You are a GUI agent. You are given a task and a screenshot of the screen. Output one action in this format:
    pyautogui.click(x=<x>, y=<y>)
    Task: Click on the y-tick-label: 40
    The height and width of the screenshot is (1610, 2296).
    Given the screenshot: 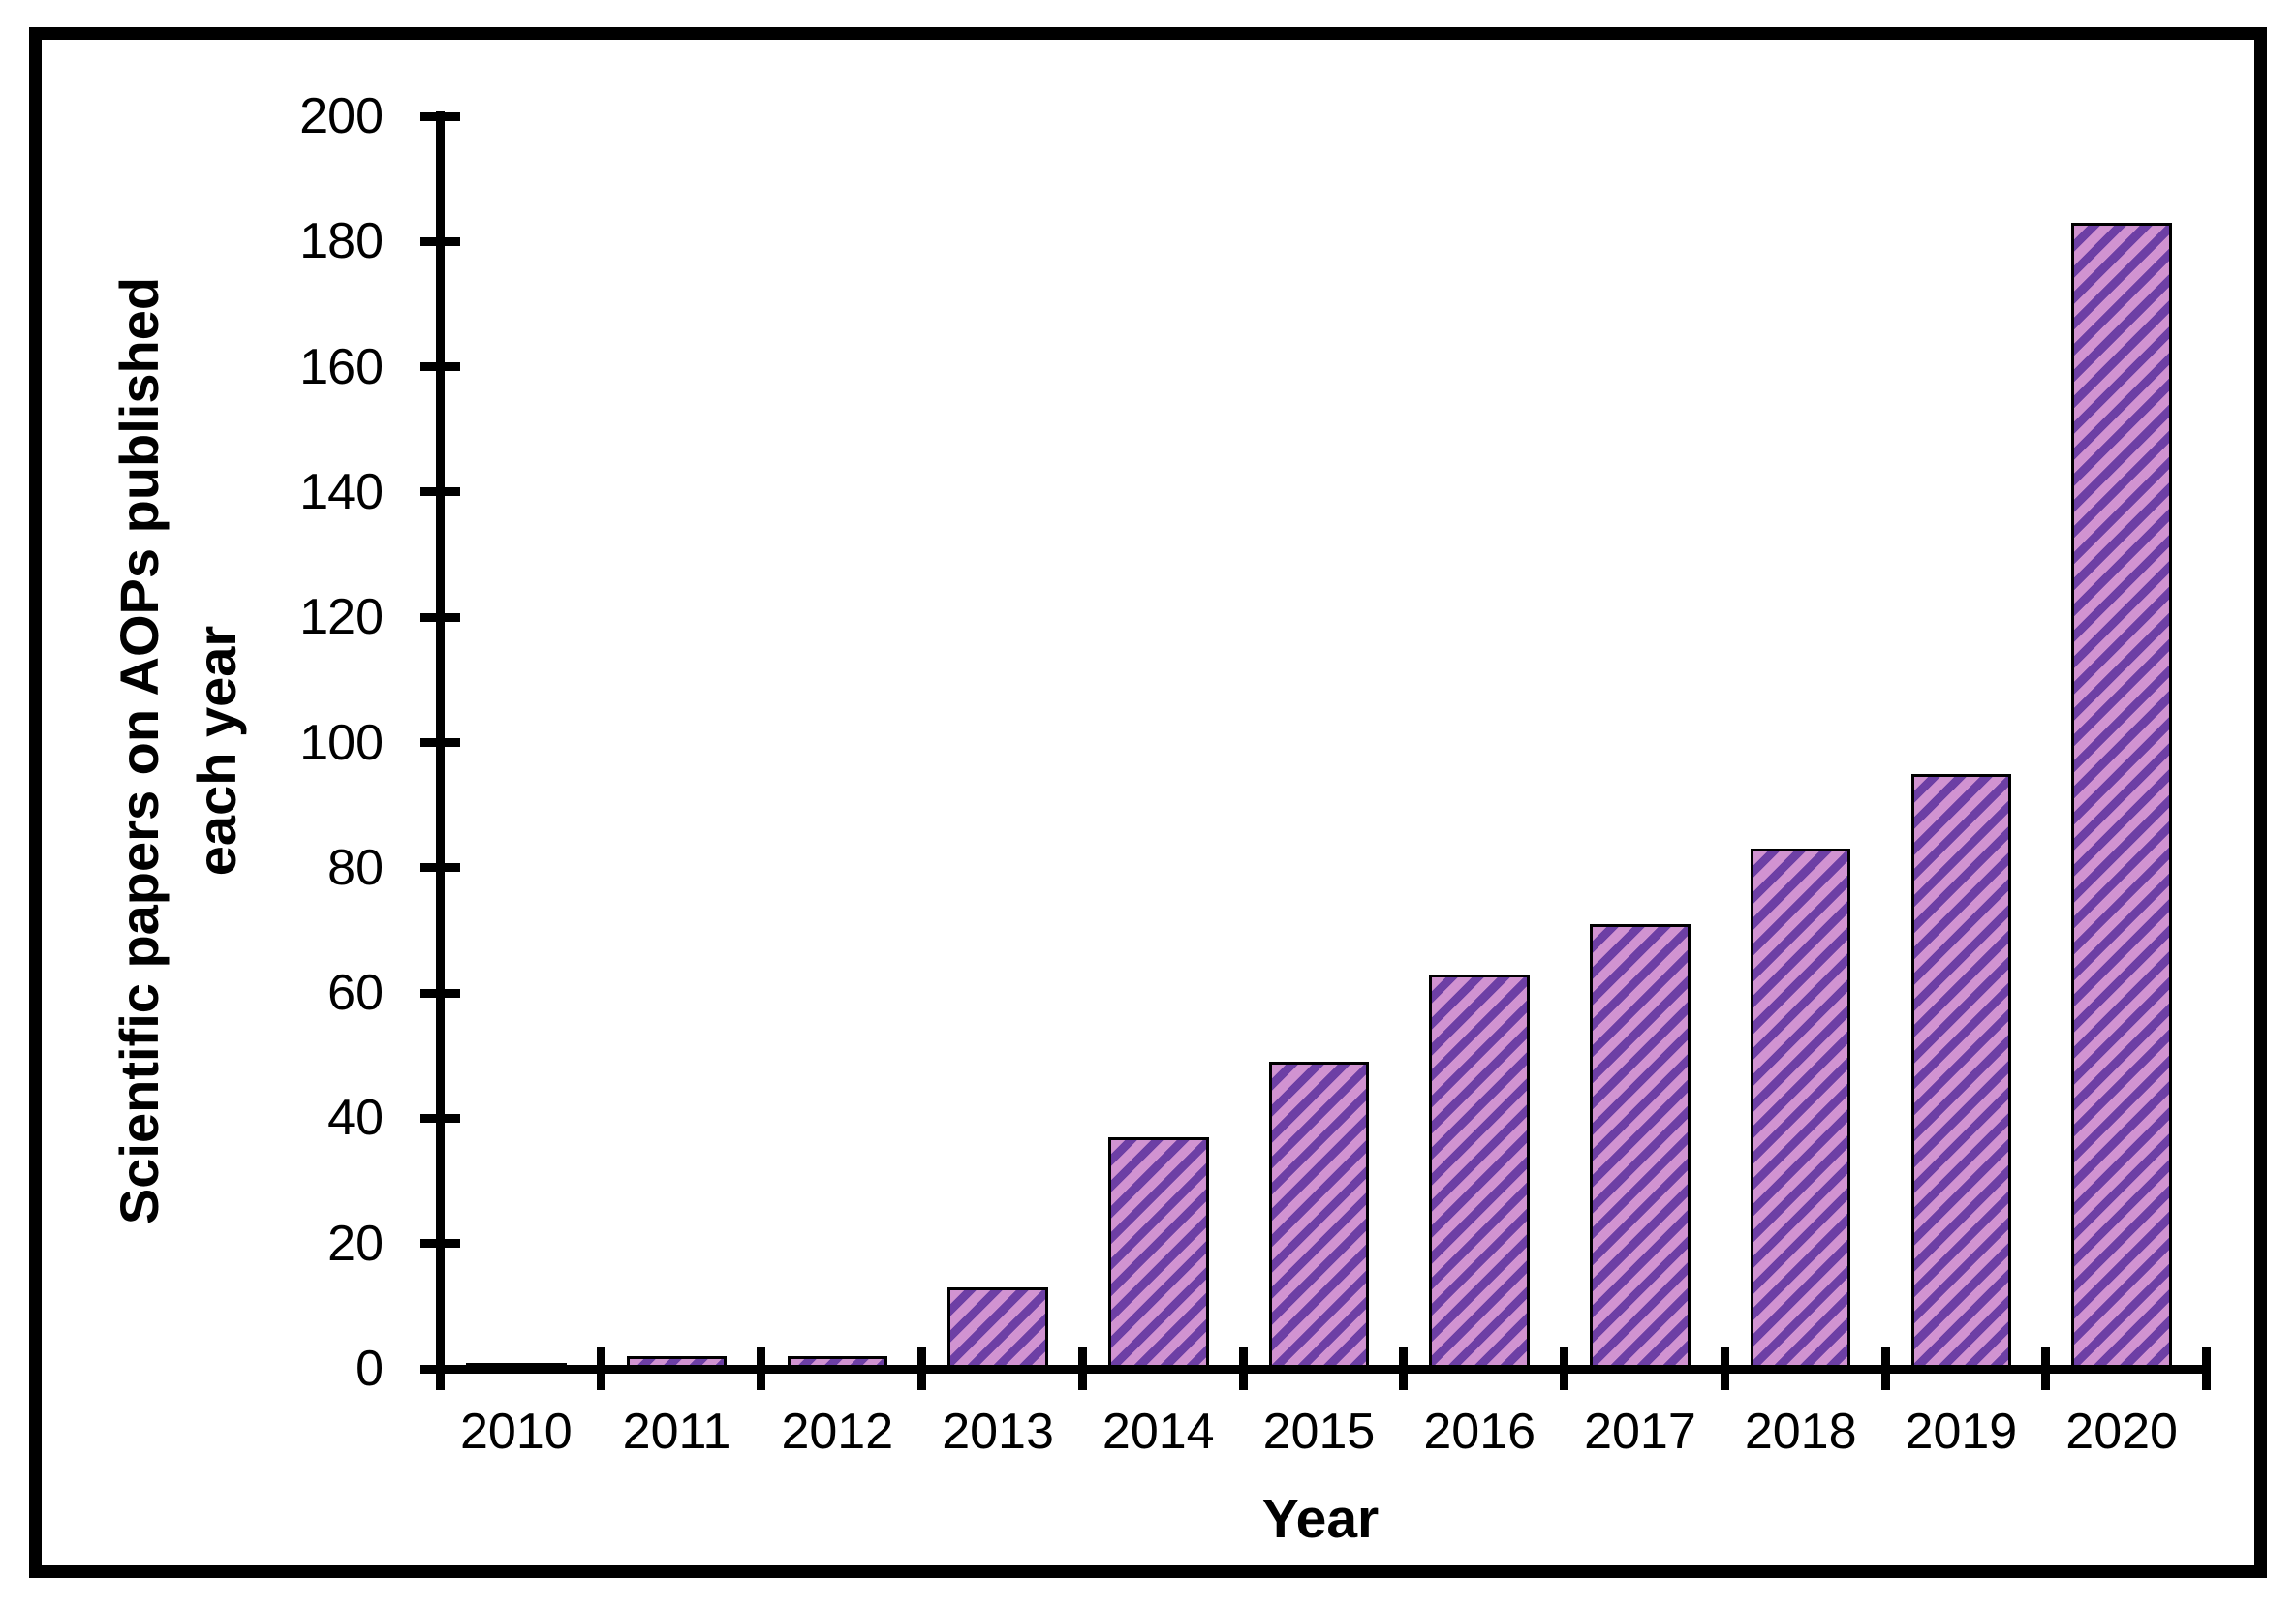 What is the action you would take?
    pyautogui.click(x=355, y=1118)
    